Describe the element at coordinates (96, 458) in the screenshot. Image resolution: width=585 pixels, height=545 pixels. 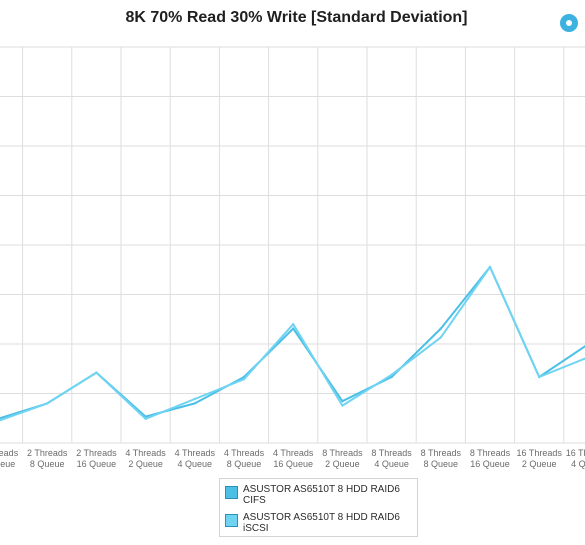
I see `x-tick-label: 2 Threads 16 Queue` at that location.